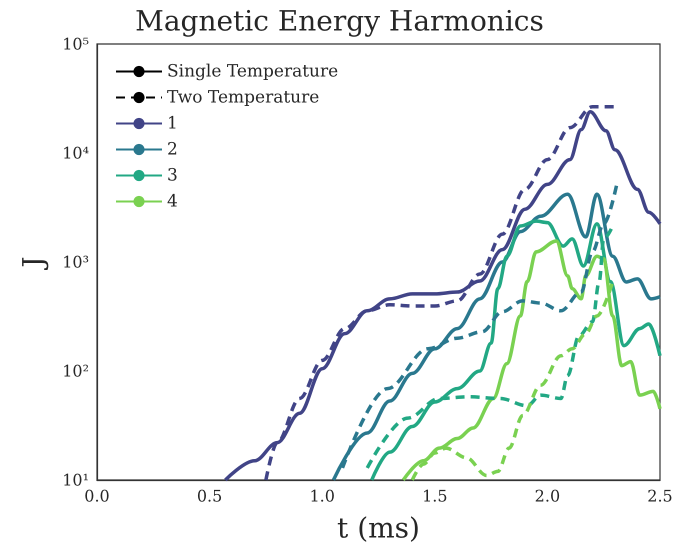 This screenshot has height=547, width=679. What do you see at coordinates (75, 153) in the screenshot?
I see `y-tick-label: 10⁴` at bounding box center [75, 153].